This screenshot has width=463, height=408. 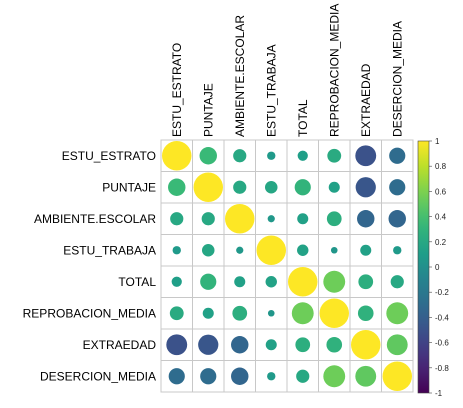 What do you see at coordinates (89, 313) in the screenshot?
I see `row-label: REPROBACION_MEDIA` at bounding box center [89, 313].